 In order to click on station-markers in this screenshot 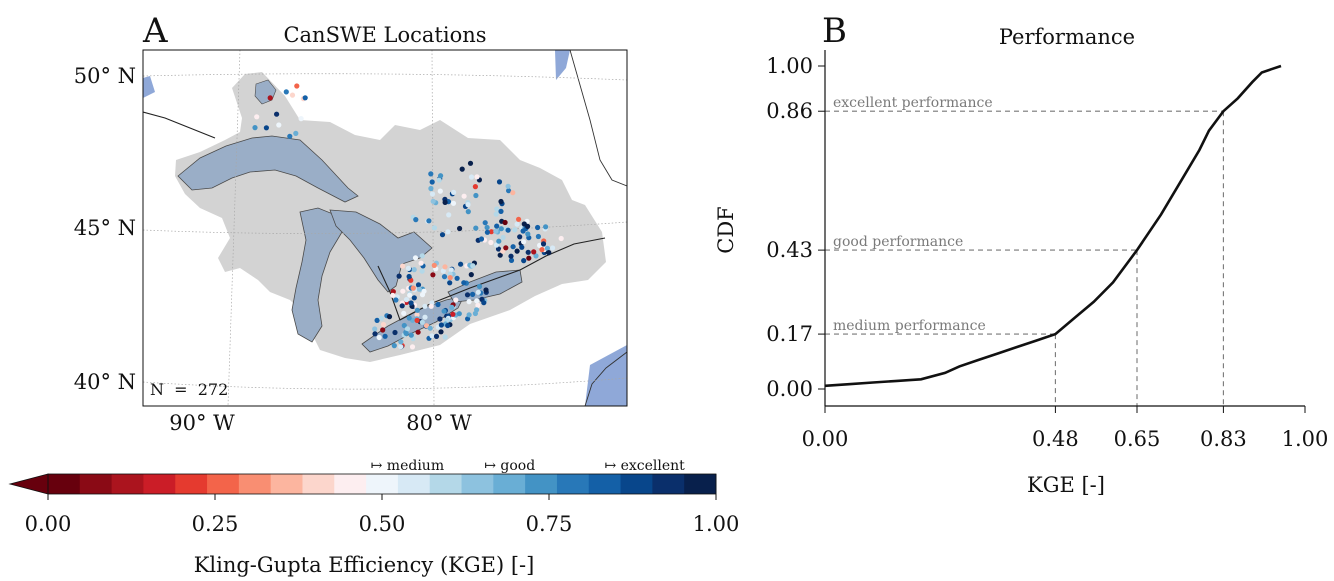, I will do `click(408, 216)`.